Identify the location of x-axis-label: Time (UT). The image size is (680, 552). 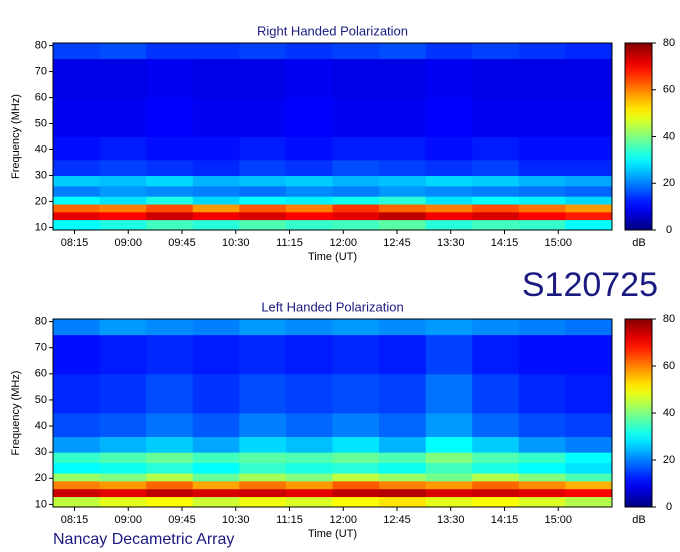
(332, 534).